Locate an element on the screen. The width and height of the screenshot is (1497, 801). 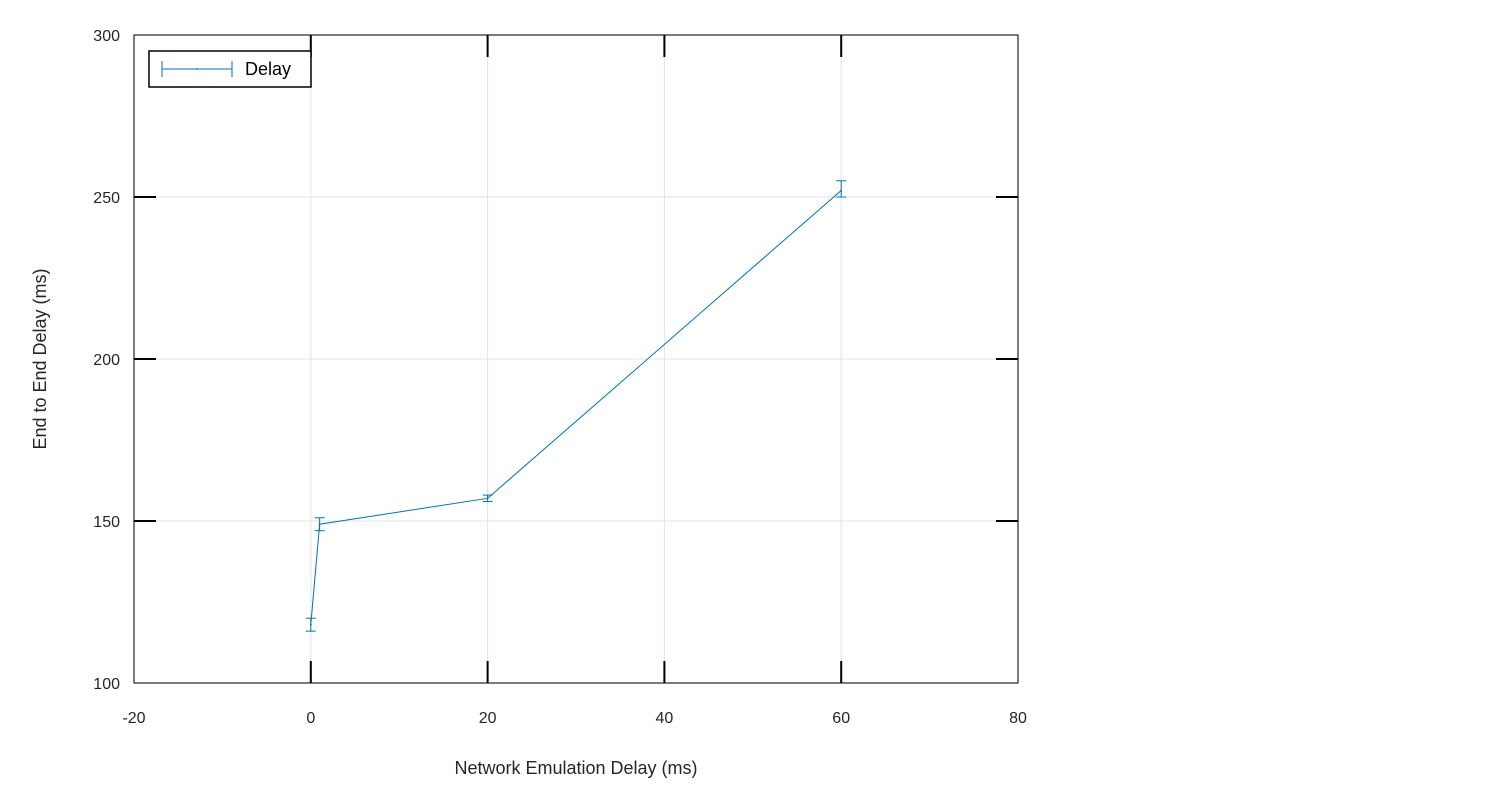
y-tick-label: 250 is located at coordinates (106, 198).